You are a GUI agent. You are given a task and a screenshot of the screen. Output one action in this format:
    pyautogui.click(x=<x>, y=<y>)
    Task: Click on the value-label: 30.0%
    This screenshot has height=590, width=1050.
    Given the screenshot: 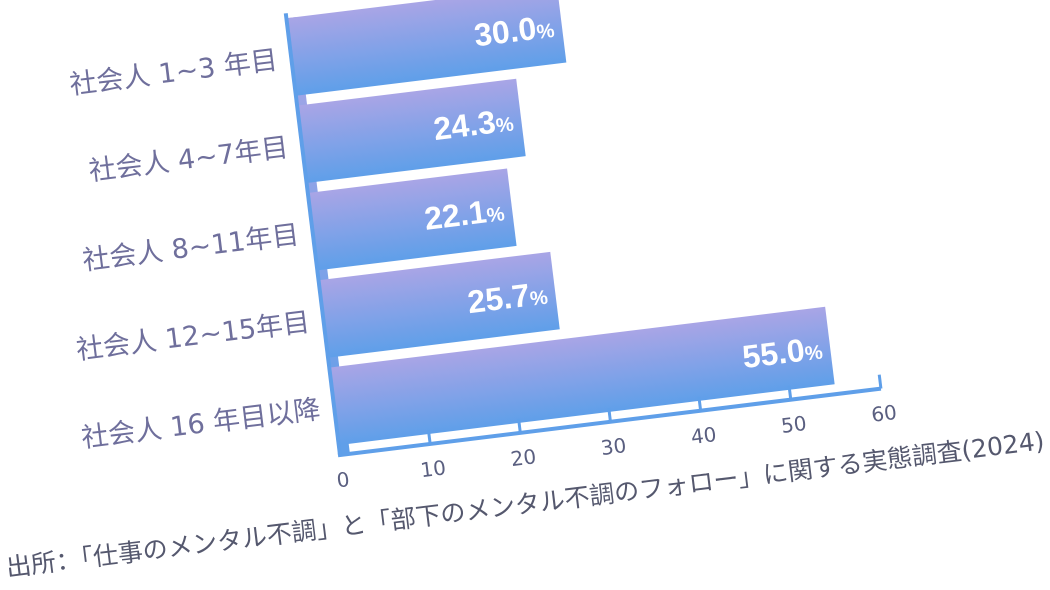 What is the action you would take?
    pyautogui.click(x=514, y=31)
    